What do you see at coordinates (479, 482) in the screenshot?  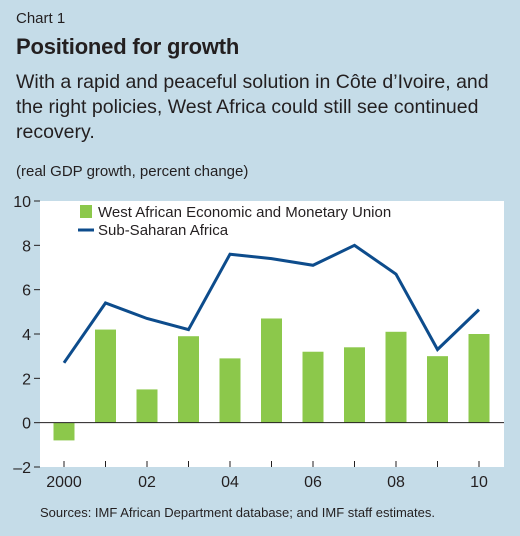 I see `x-tick-label: 10` at bounding box center [479, 482].